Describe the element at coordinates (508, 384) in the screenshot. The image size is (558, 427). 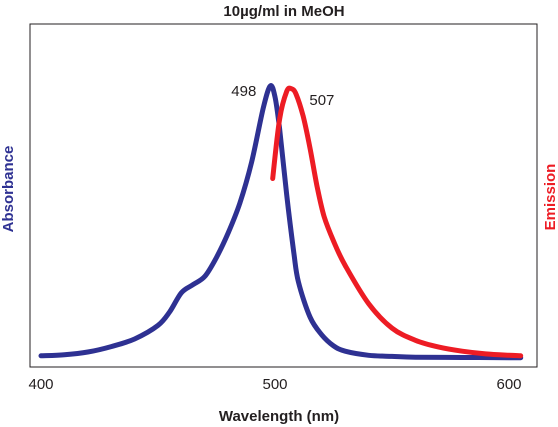
I see `x-tick-label: 600` at that location.